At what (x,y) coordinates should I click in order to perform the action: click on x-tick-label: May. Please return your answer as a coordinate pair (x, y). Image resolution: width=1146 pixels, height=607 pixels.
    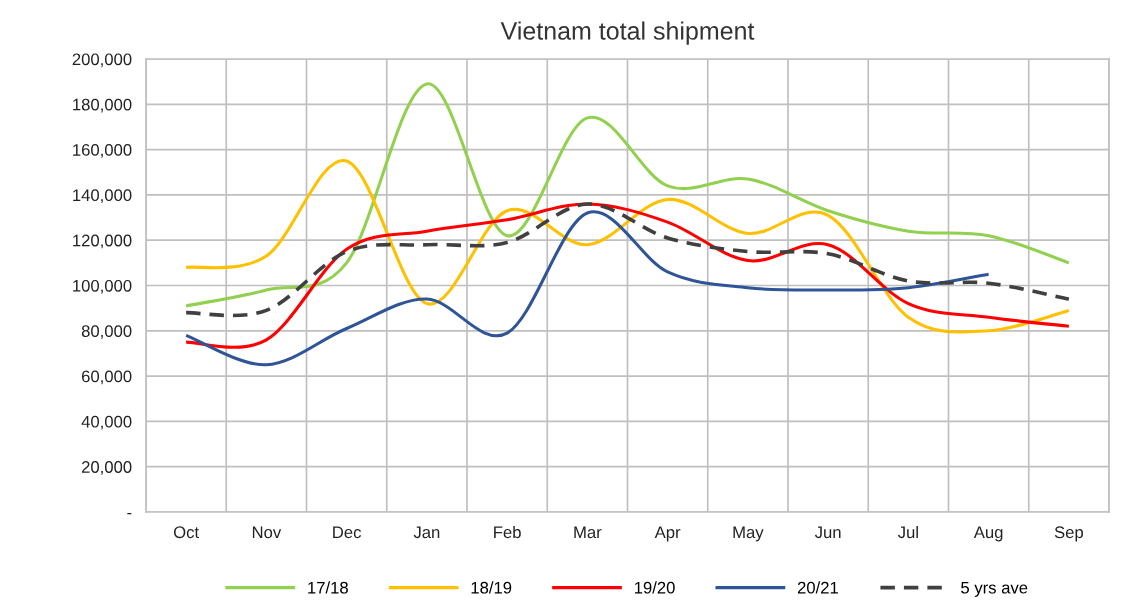
    Looking at the image, I should click on (748, 534).